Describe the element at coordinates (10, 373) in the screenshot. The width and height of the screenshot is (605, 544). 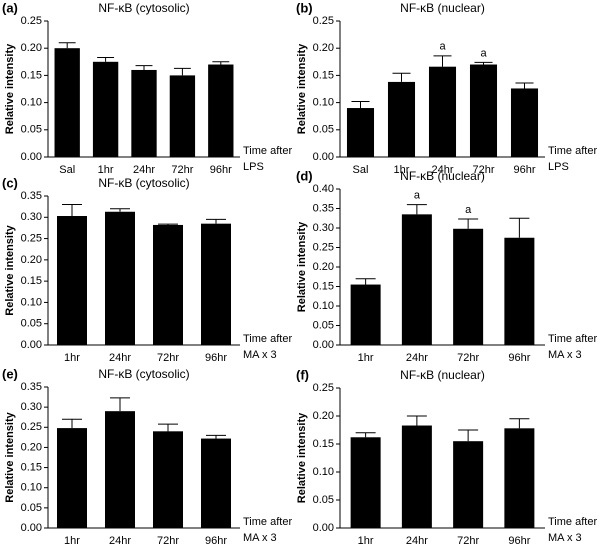
I see `panel-label: (e)` at that location.